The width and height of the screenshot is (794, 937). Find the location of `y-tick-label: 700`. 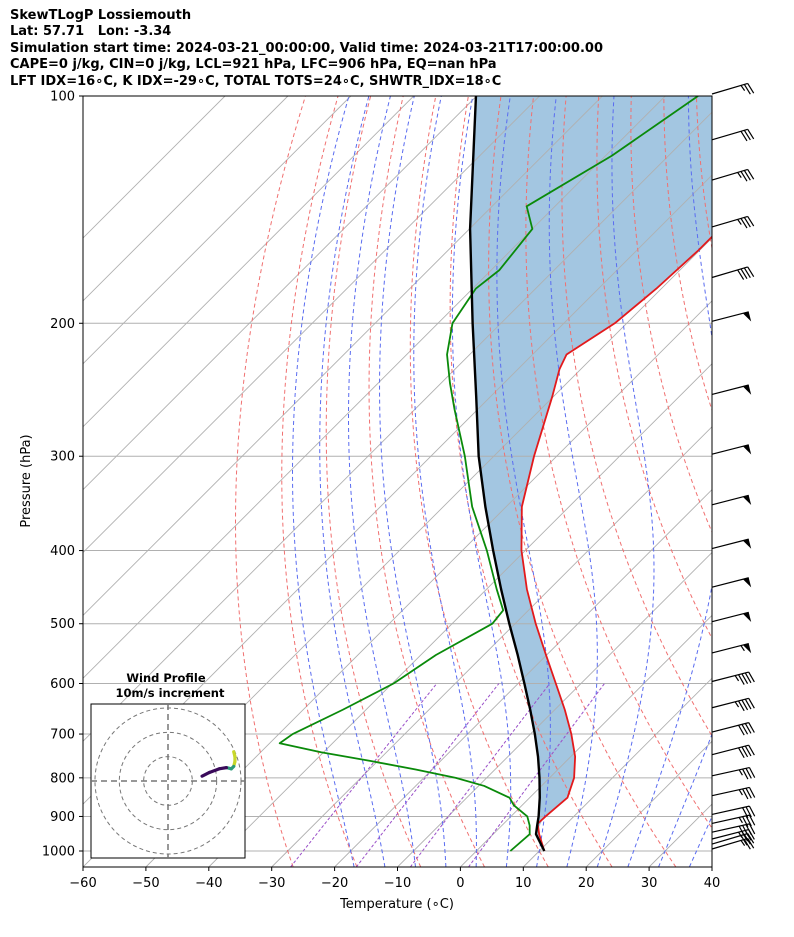

y-tick-label: 700 is located at coordinates (62, 735).